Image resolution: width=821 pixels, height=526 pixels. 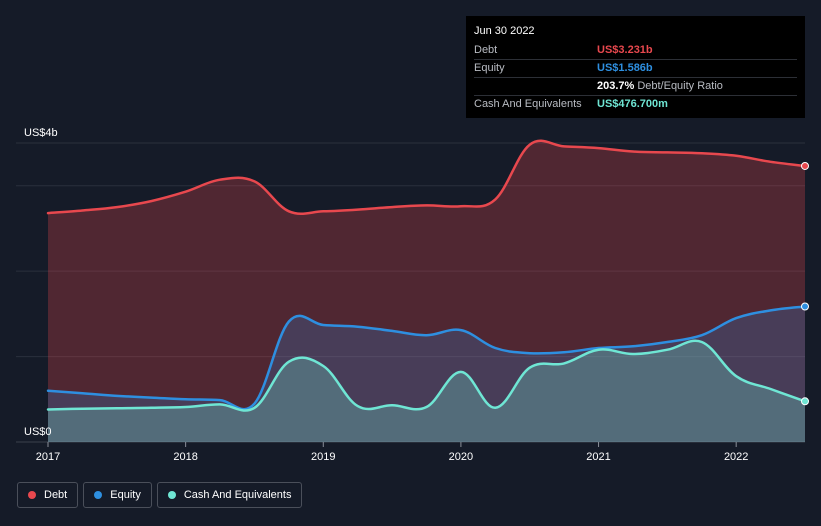 I want to click on line-cash, so click(x=426, y=375).